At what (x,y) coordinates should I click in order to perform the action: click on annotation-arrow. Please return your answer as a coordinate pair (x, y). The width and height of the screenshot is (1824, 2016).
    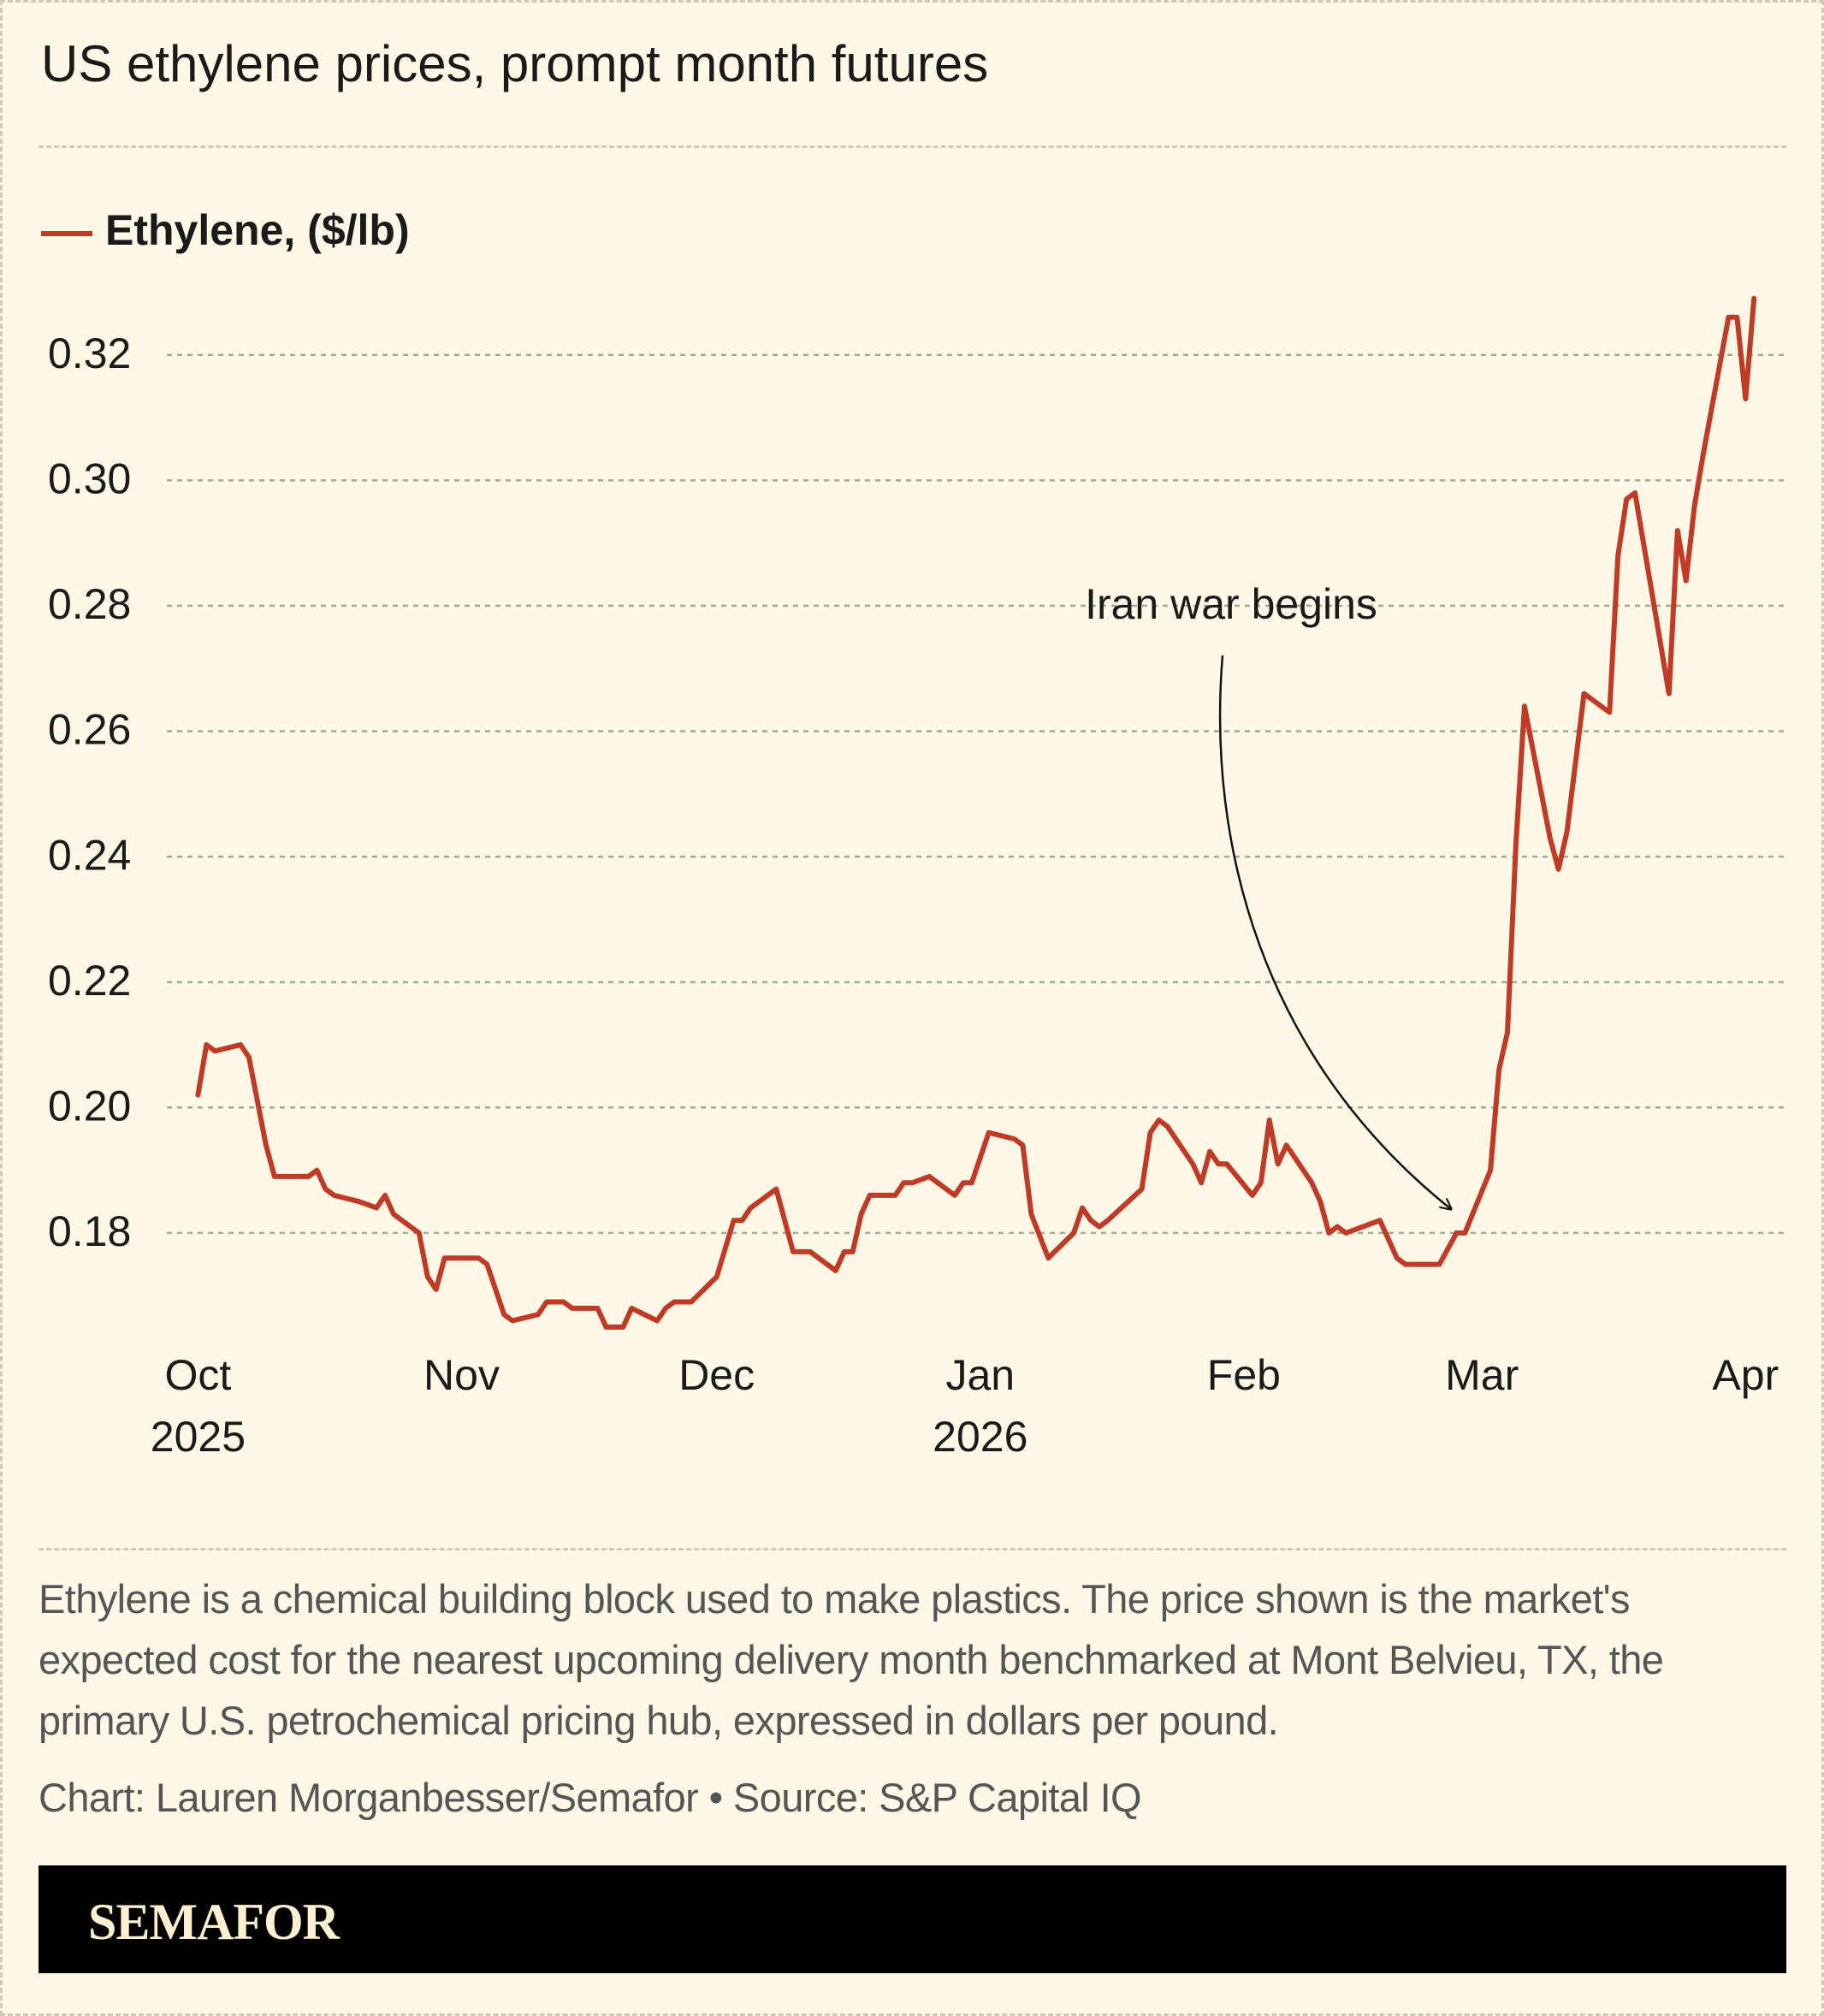
    Looking at the image, I should click on (1334, 932).